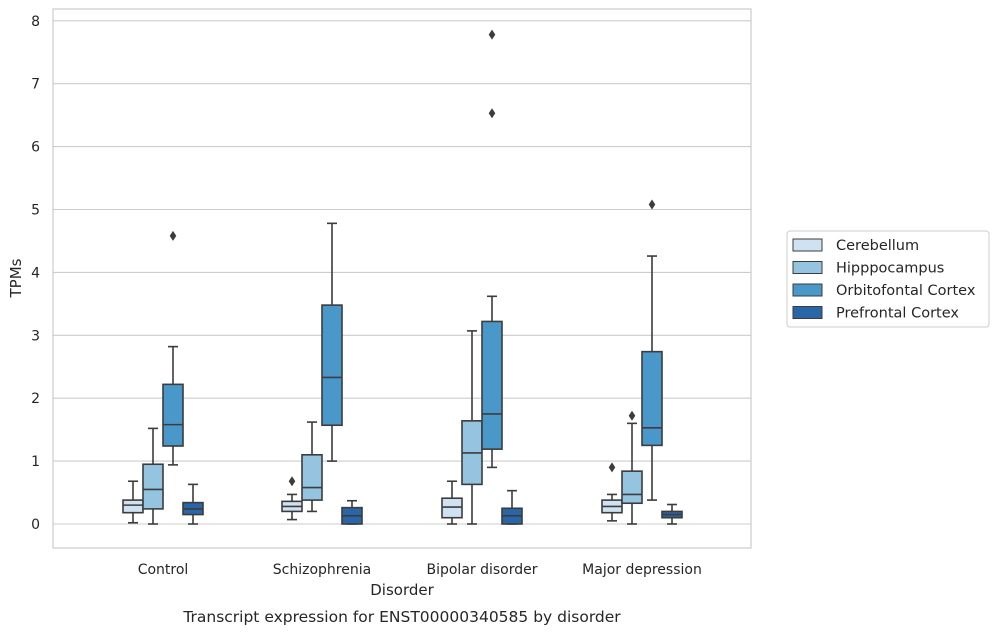 The height and width of the screenshot is (634, 999). What do you see at coordinates (35, 211) in the screenshot?
I see `y-tick-label: 5` at bounding box center [35, 211].